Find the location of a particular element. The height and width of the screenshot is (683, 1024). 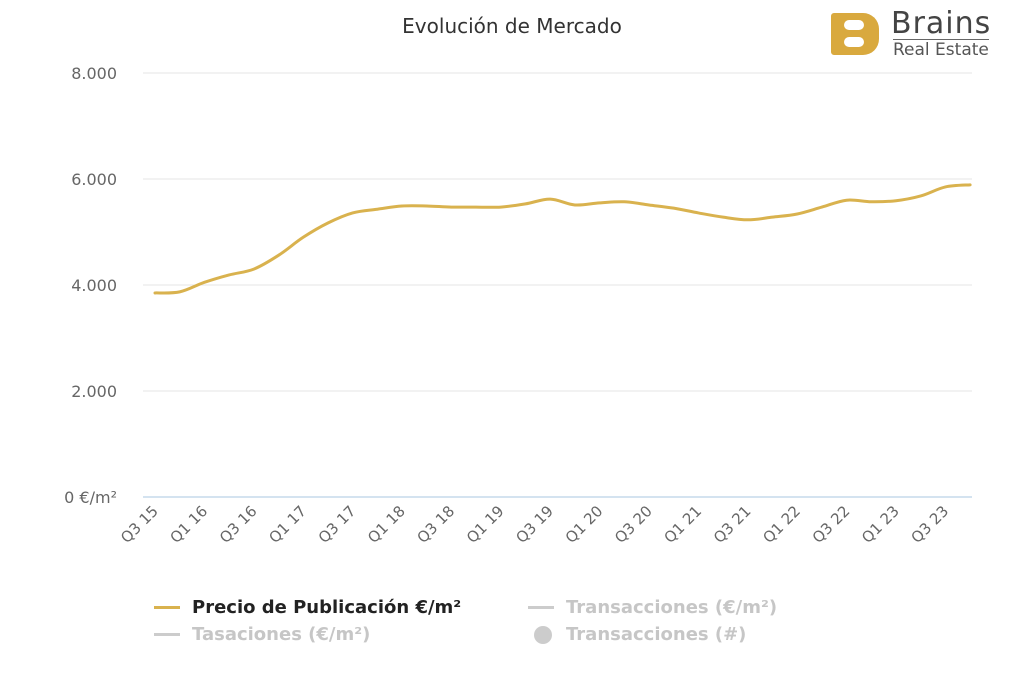

y-tick-label: 4.000 is located at coordinates (94, 285).